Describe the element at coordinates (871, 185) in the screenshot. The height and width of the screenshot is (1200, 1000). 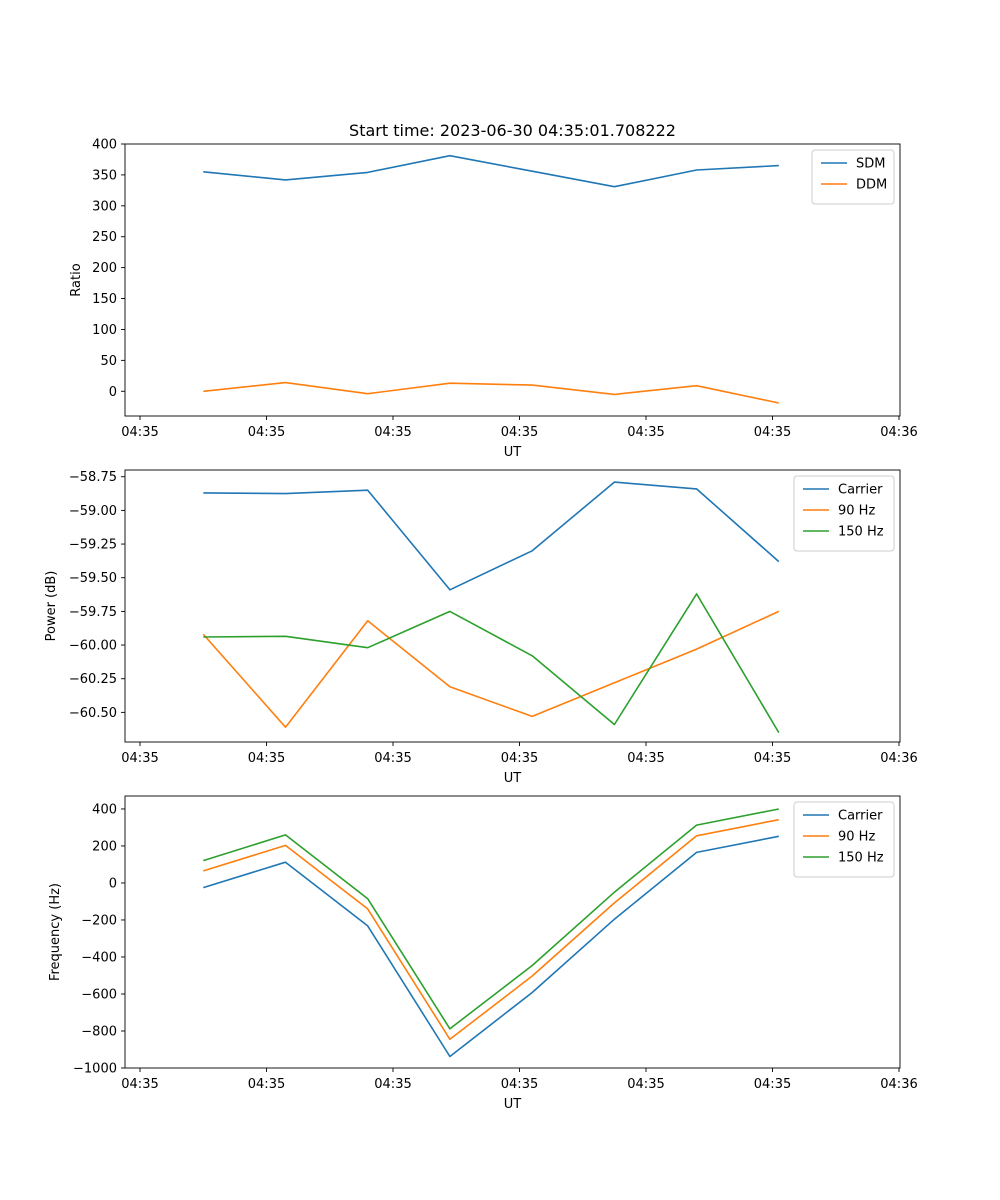
I see `legend-label: DDM` at that location.